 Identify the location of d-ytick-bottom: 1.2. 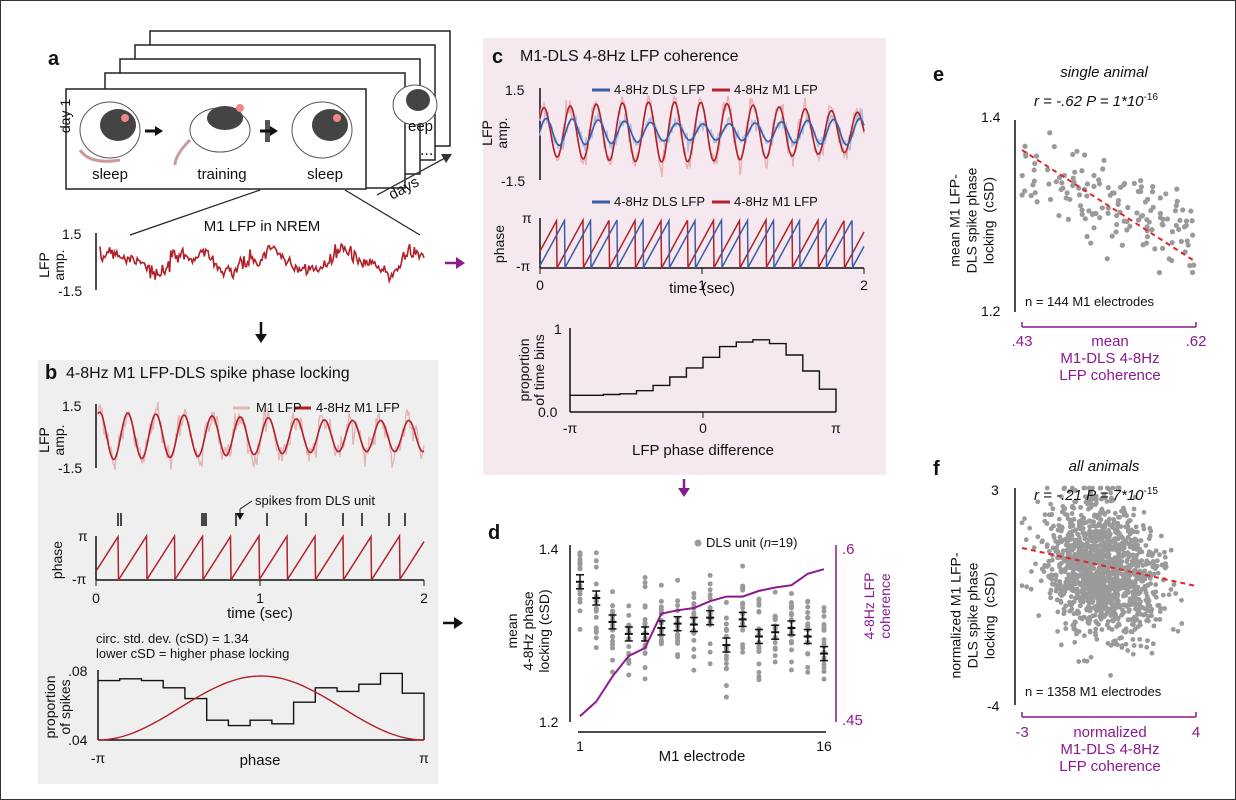
(549, 722).